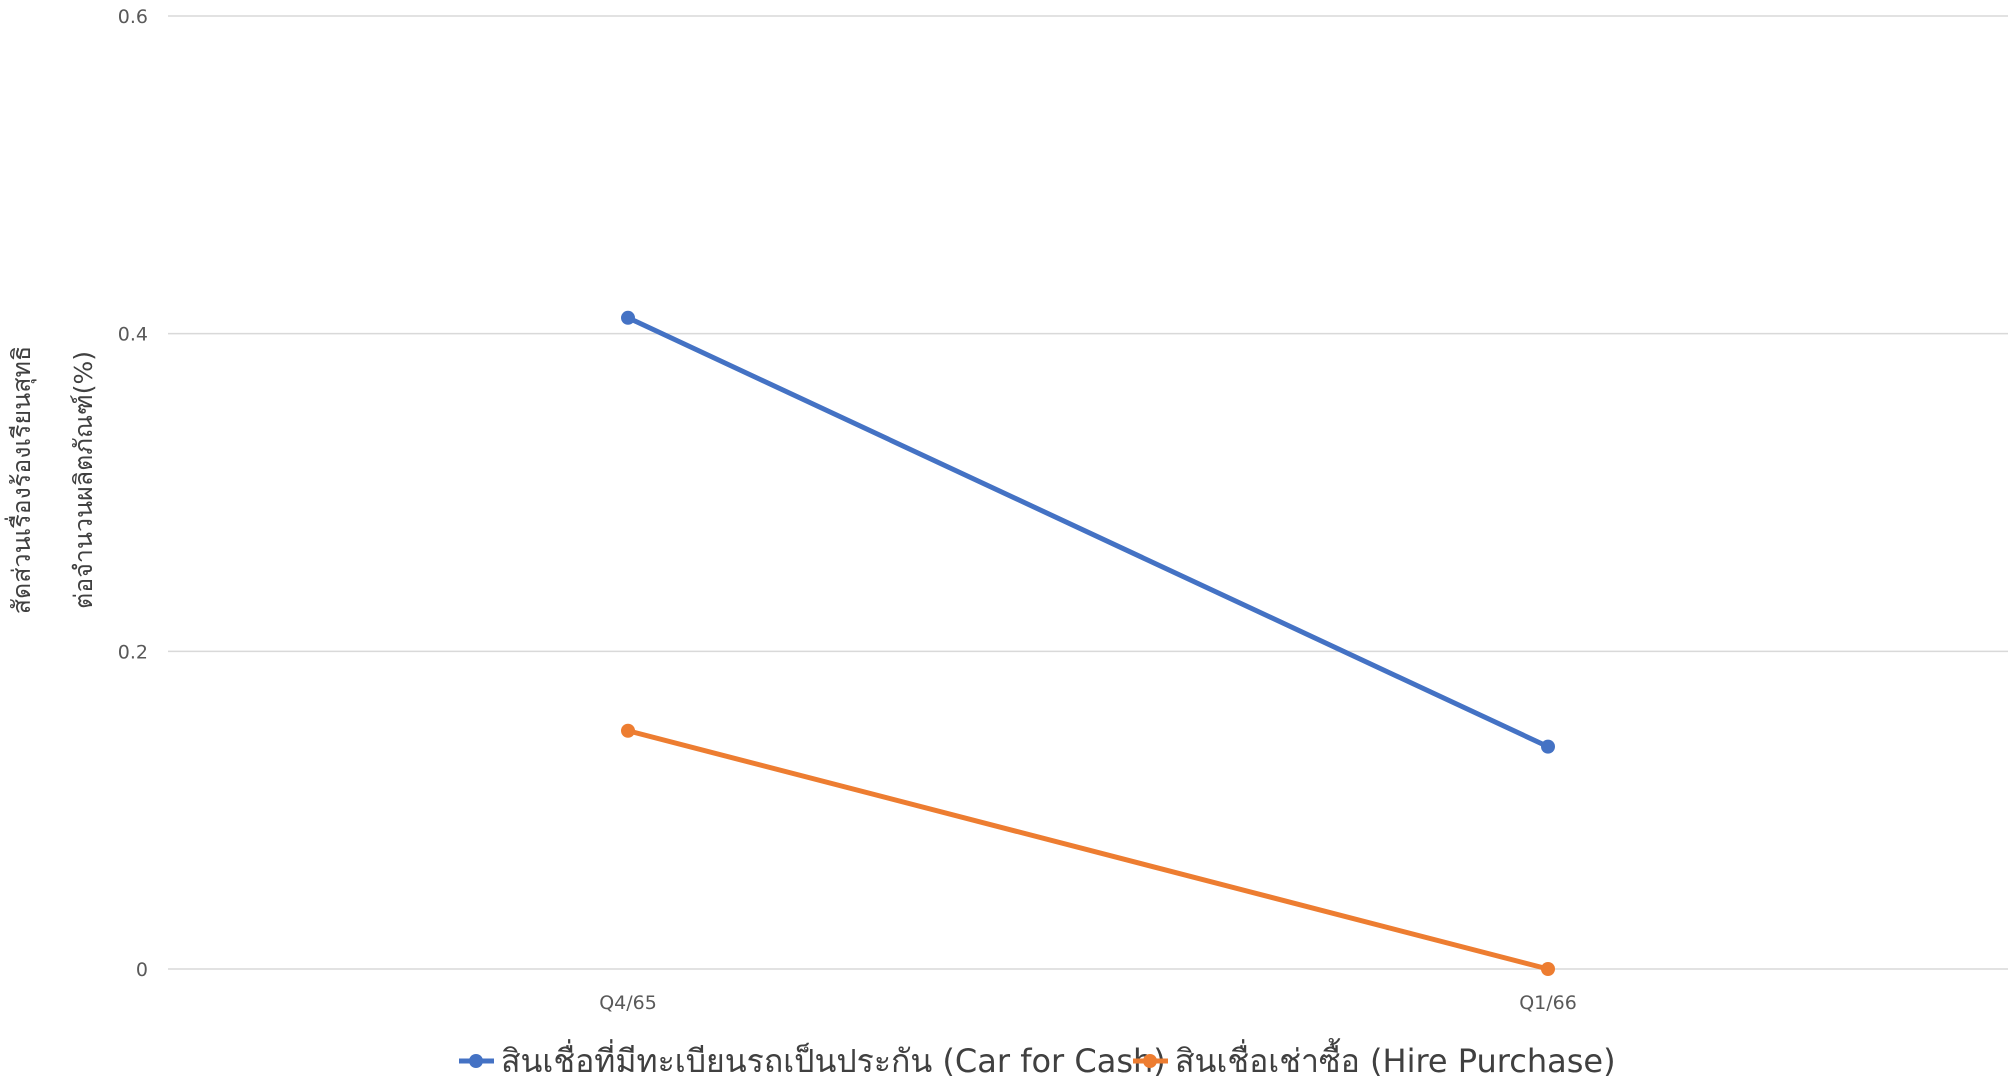 The image size is (2013, 1084). I want to click on legend-item-hire-purchase: สินเชื่อเช่าซื้อ (Hire Purchase), so click(1374, 1059).